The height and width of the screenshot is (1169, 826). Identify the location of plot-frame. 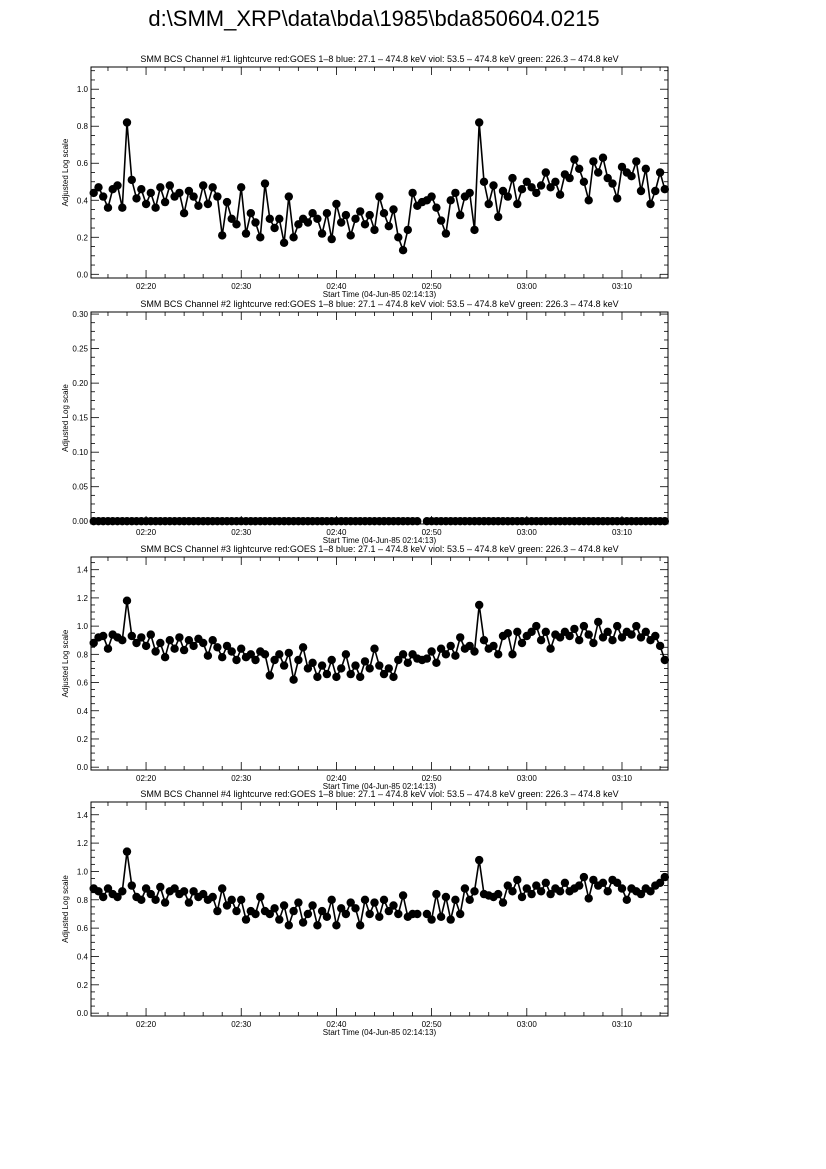
(379, 663).